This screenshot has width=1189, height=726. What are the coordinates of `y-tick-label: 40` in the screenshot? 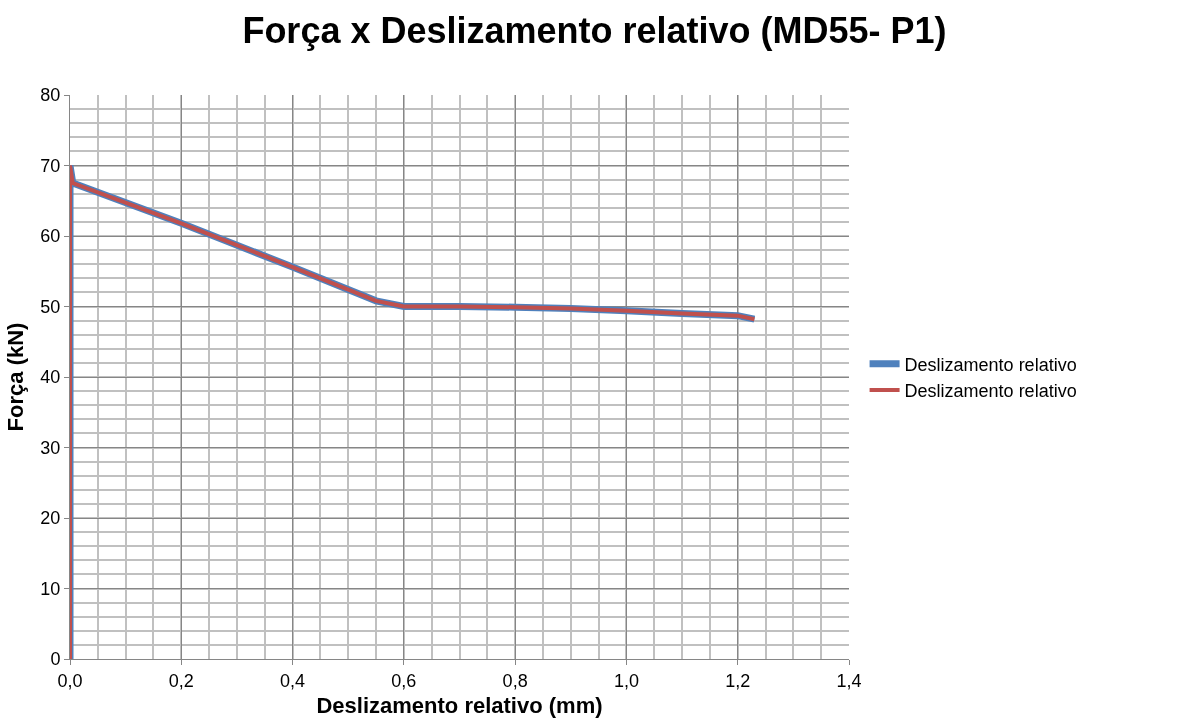 It's located at (50, 377).